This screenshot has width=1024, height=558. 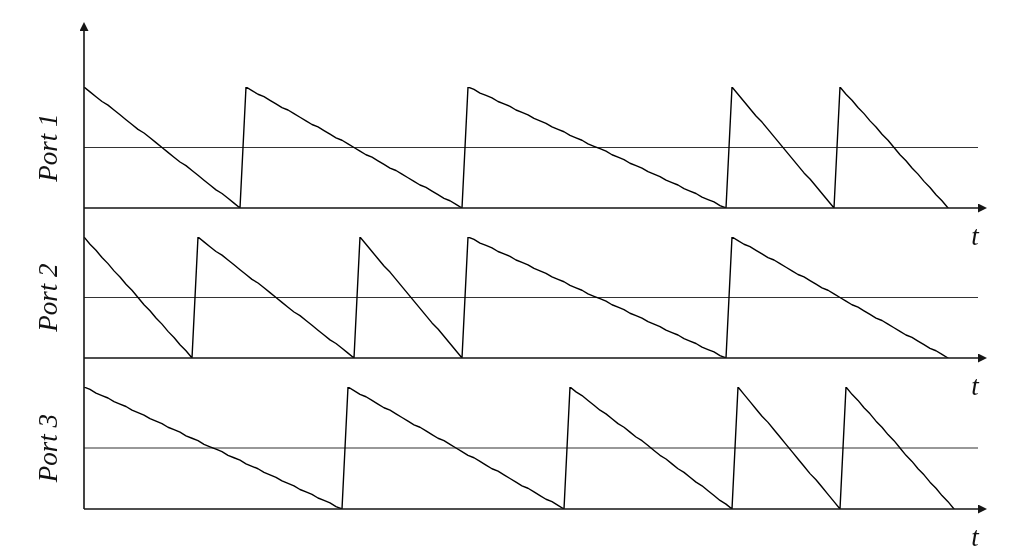 I want to click on y-axis-title: Port 3, so click(x=48, y=448).